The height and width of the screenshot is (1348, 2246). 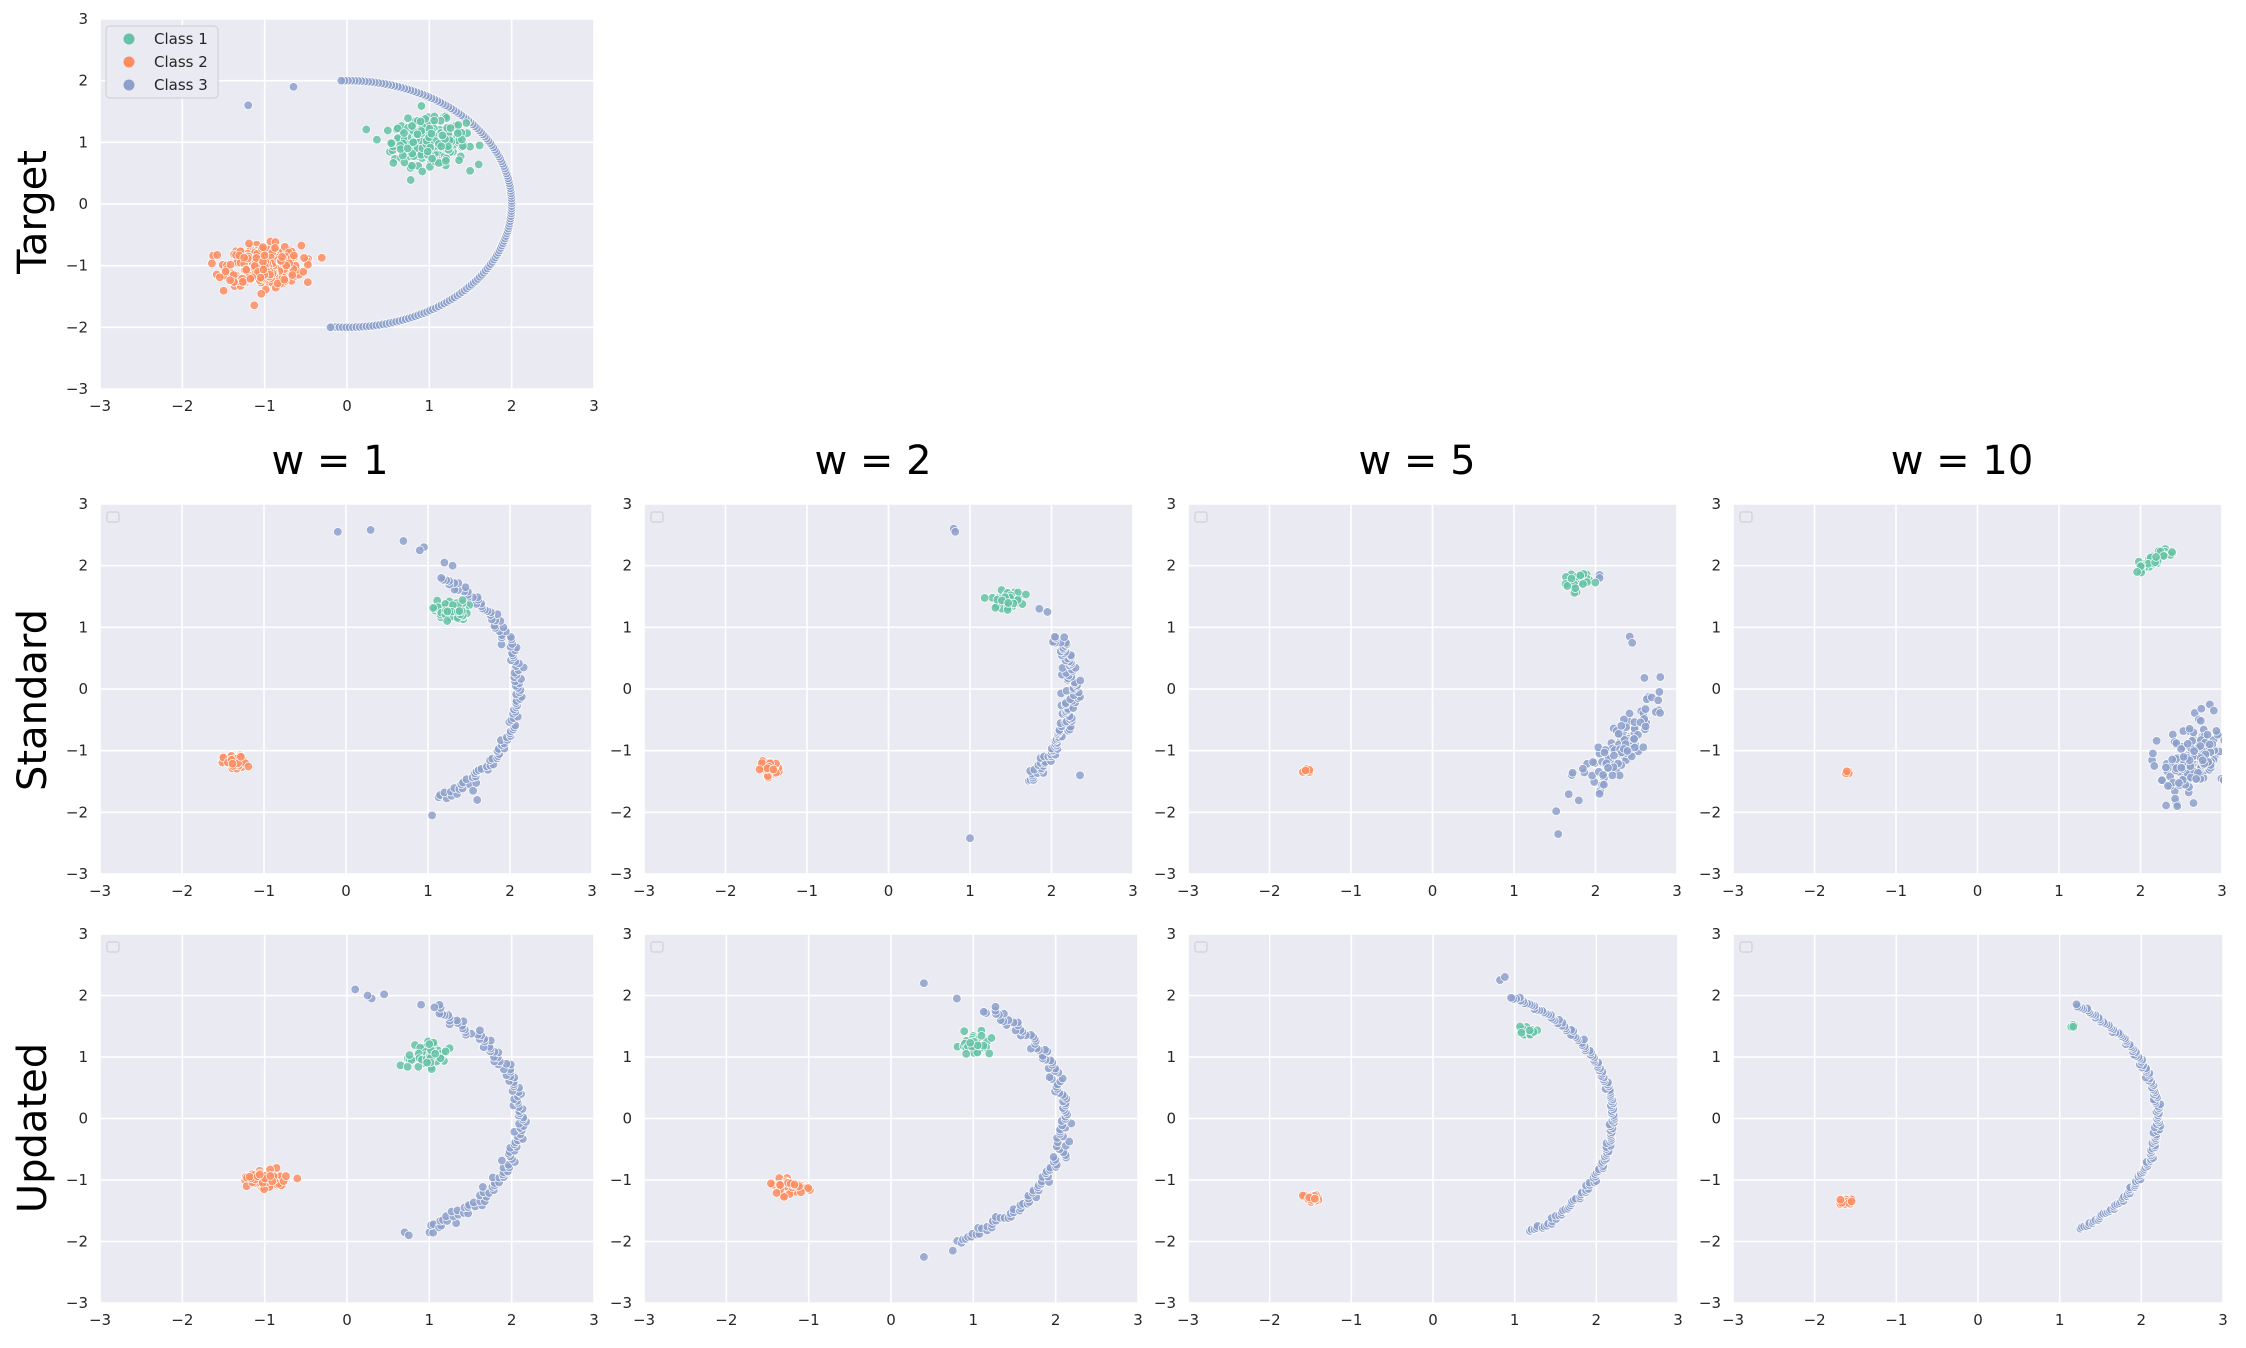 I want to click on panel-standard-w5: −3 −2 −1 0 1 2 3 −3 −2 −1 0 1 2 3, so click(x=1418, y=697).